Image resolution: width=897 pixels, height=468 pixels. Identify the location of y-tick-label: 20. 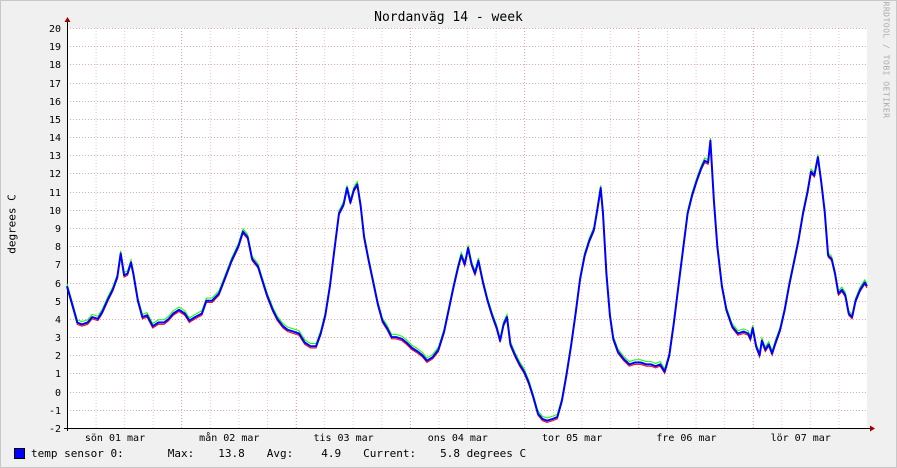
(55, 29).